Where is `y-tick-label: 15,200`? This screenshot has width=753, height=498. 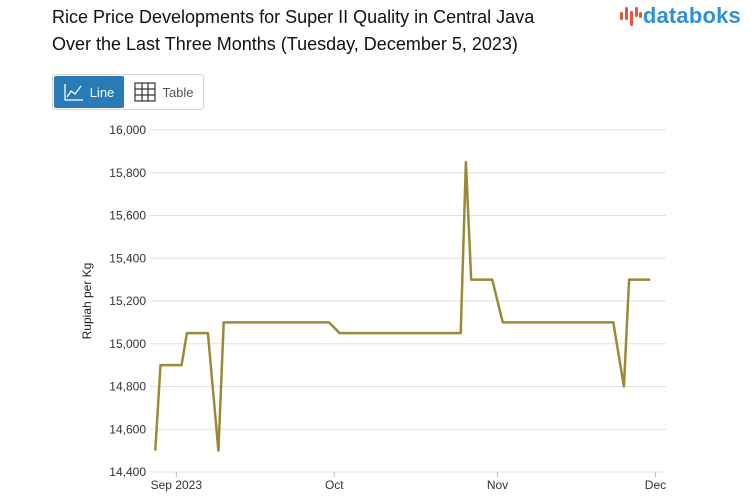
y-tick-label: 15,200 is located at coordinates (127, 301).